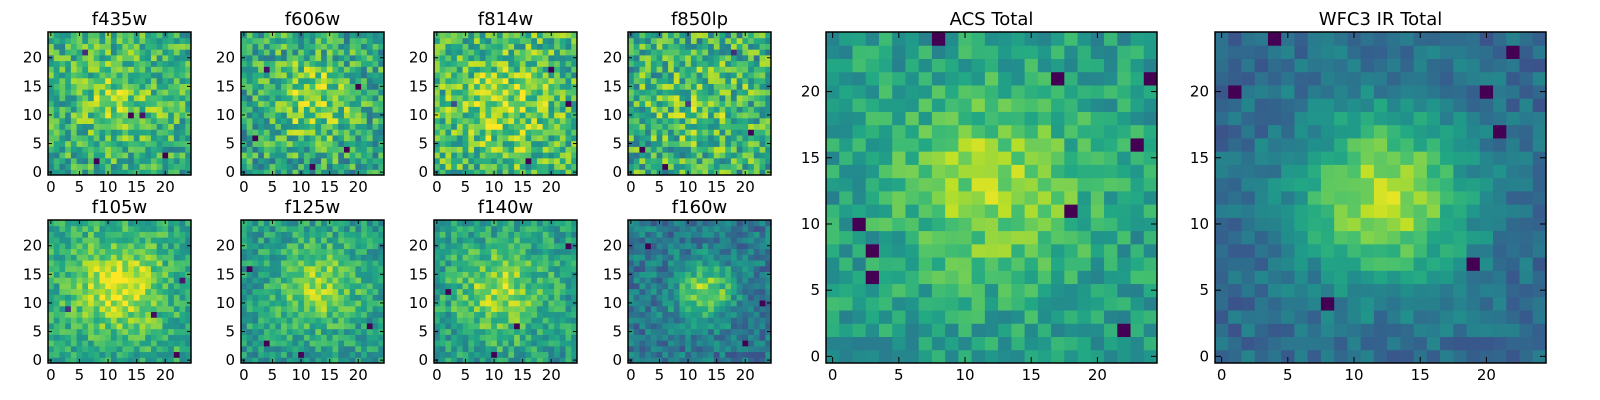 The width and height of the screenshot is (1600, 400). What do you see at coordinates (358, 187) in the screenshot?
I see `x-tick-label: 20` at bounding box center [358, 187].